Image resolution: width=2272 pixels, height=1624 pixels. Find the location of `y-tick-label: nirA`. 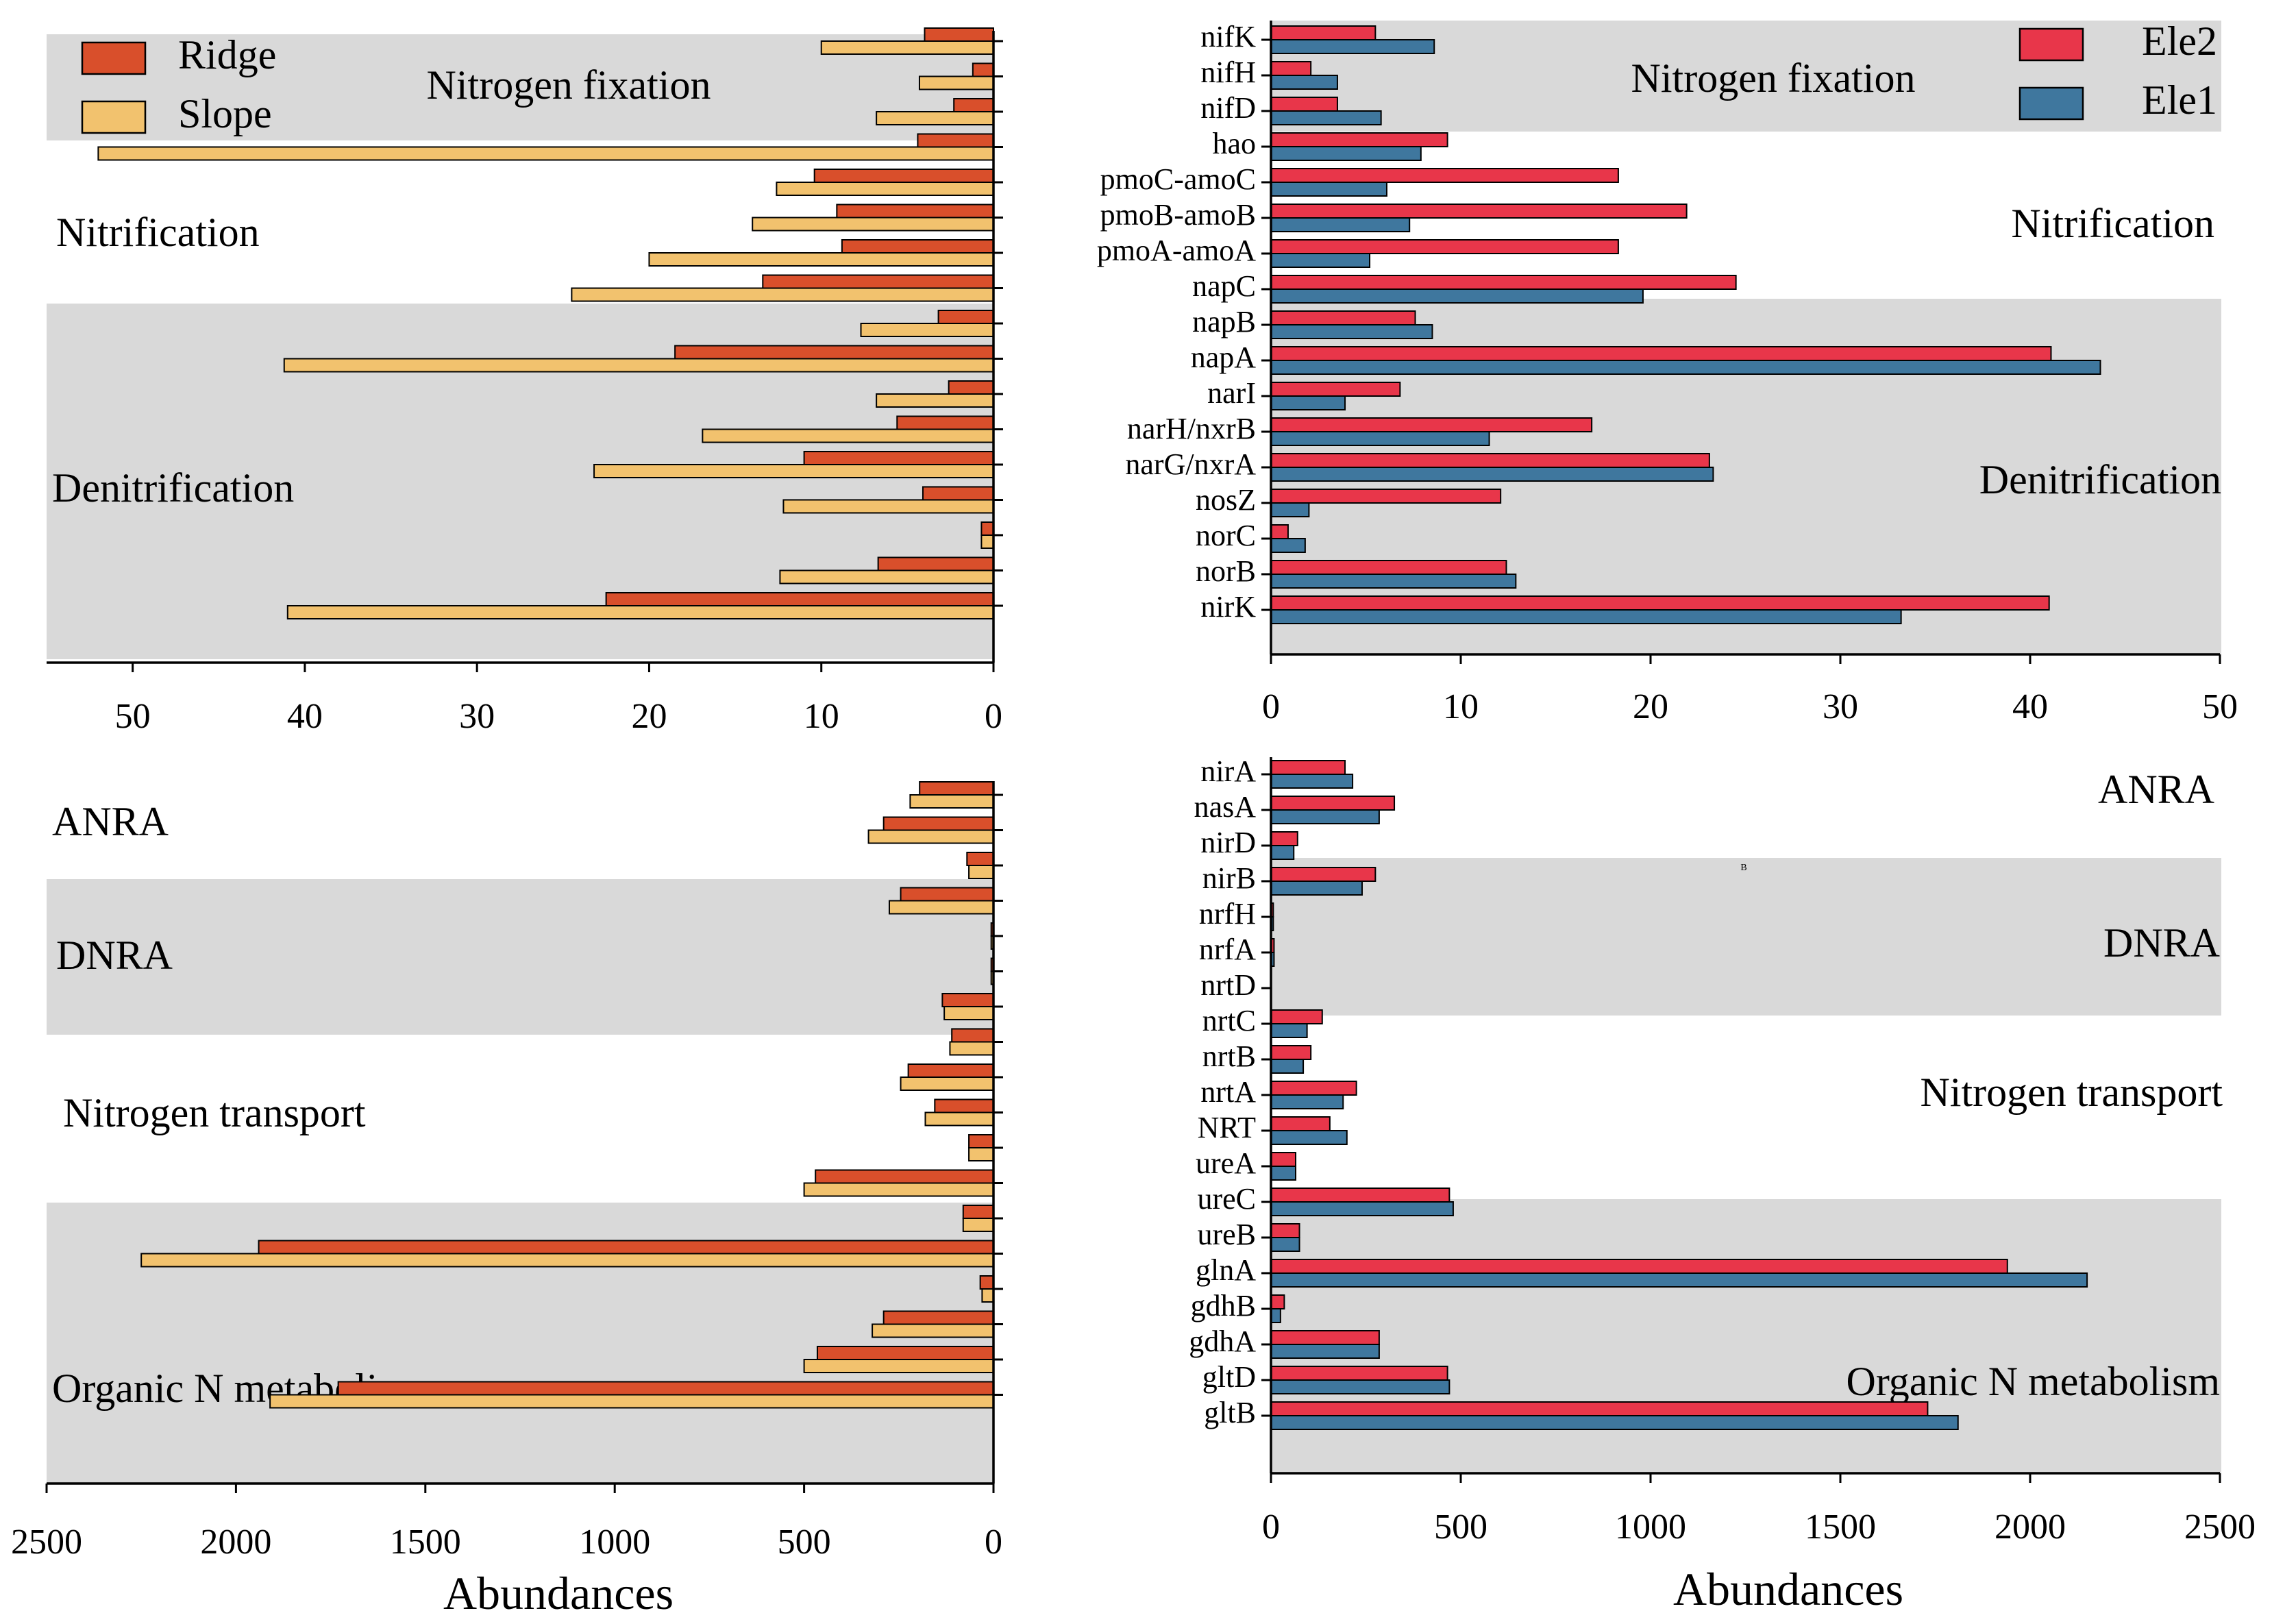

y-tick-label: nirA is located at coordinates (1228, 771).